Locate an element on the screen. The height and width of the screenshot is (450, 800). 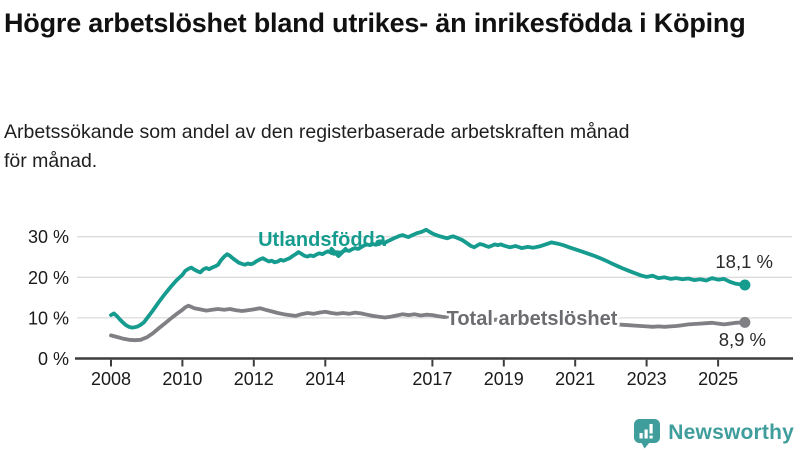
x-axis is located at coordinates (434, 362).